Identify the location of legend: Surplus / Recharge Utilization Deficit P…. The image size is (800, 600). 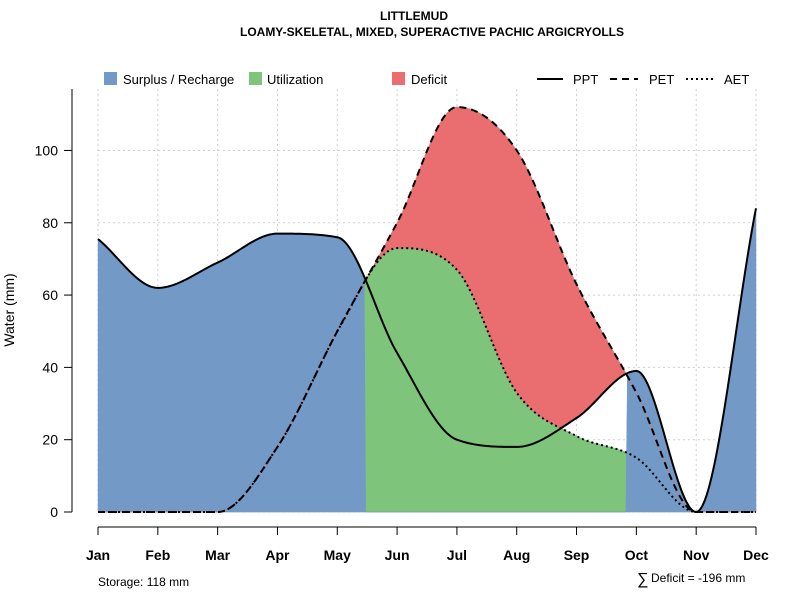
(426, 79).